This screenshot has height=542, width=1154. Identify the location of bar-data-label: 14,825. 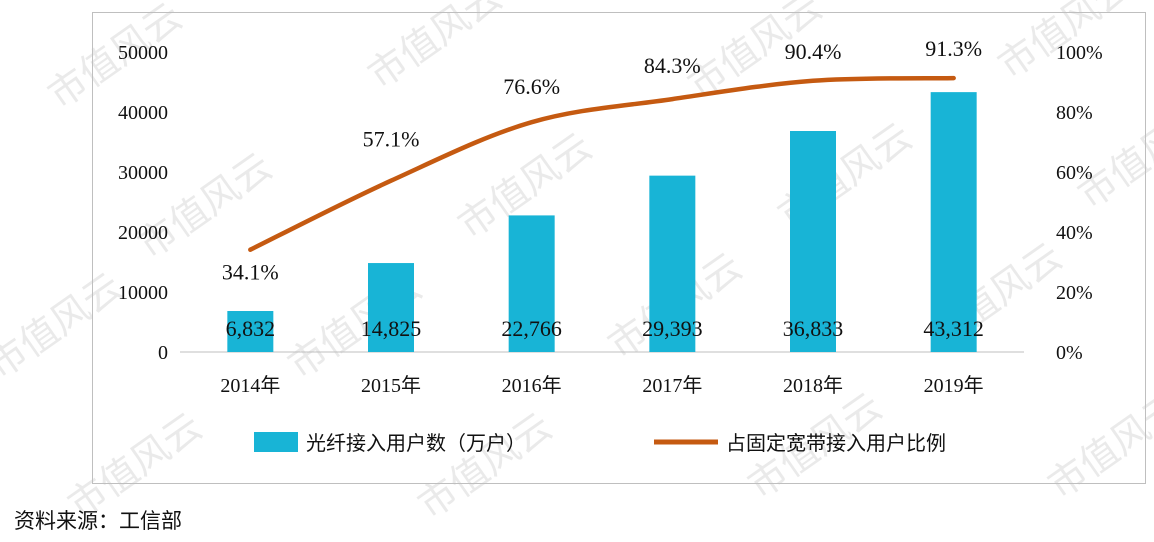
(391, 328).